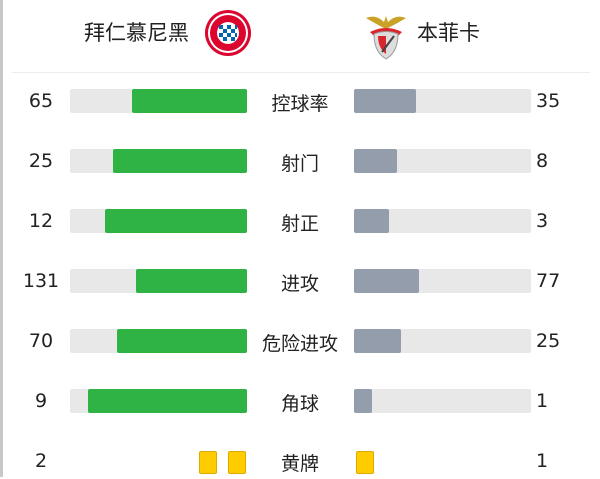  Describe the element at coordinates (41, 281) in the screenshot. I see `home-value: 131` at that location.